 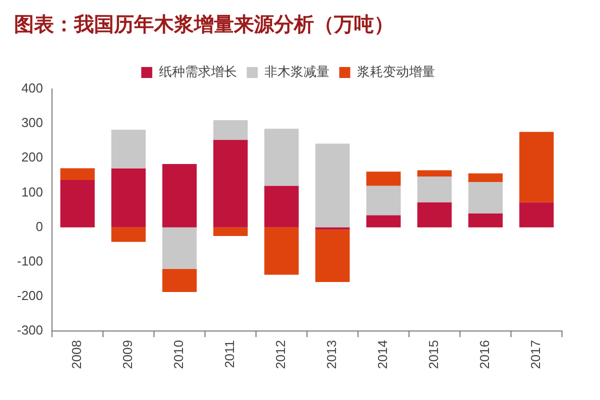 What do you see at coordinates (30, 260) in the screenshot?
I see `y-tick-label: -100` at bounding box center [30, 260].